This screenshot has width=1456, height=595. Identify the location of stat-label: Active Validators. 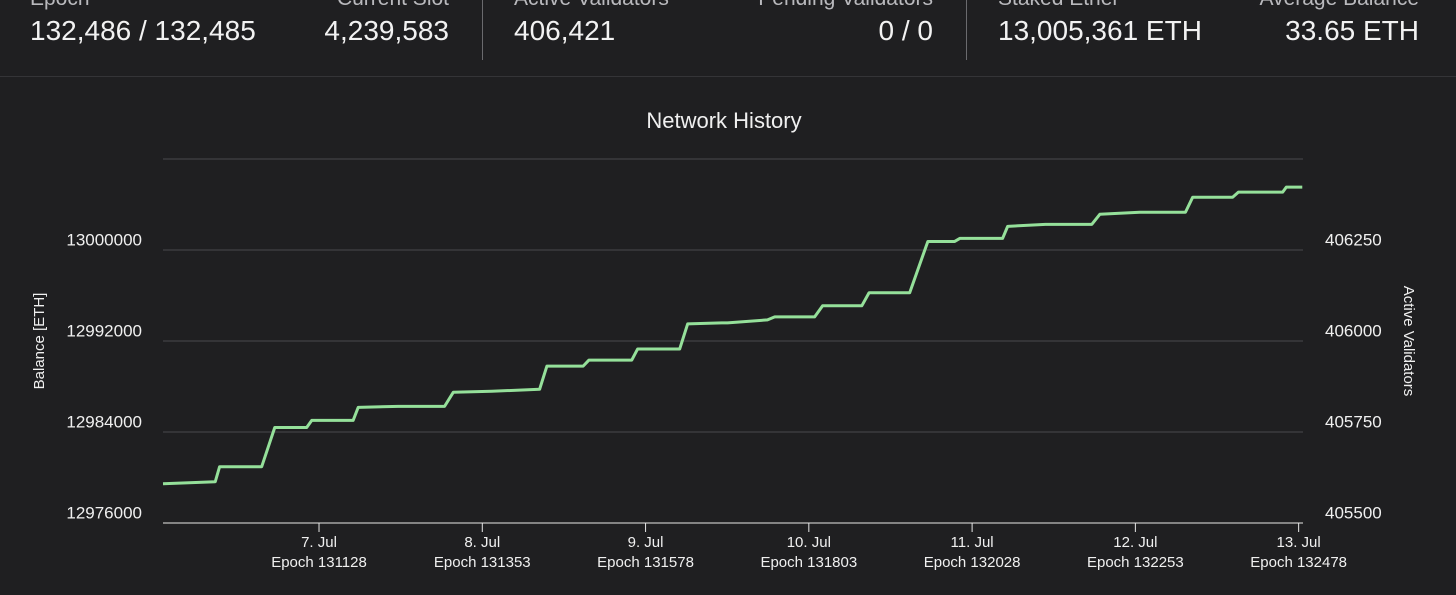
(591, 6).